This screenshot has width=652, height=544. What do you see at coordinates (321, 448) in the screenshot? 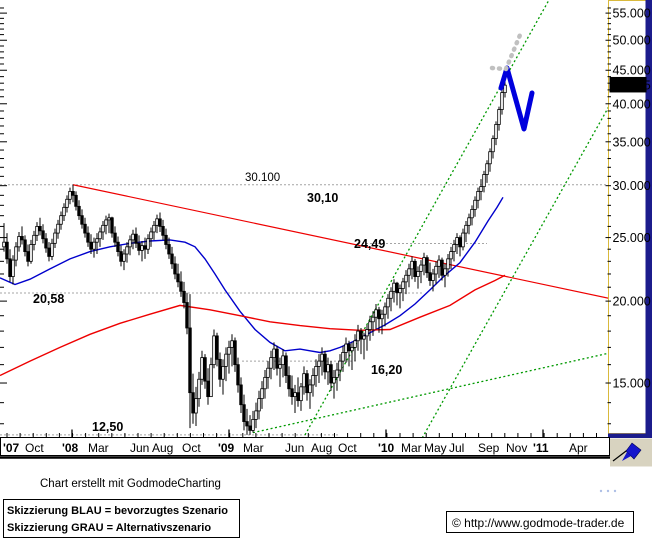
I see `x-axis-label: Aug` at bounding box center [321, 448].